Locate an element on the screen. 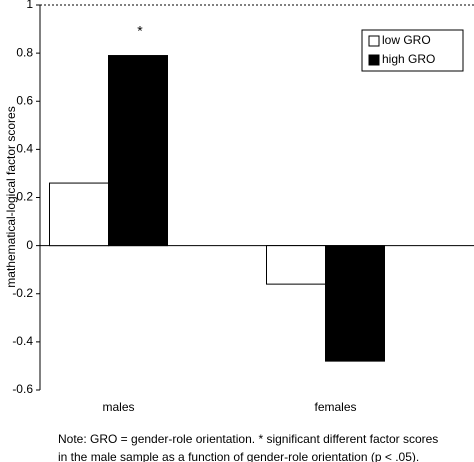 Image resolution: width=474 pixels, height=462 pixels. x-tick-label: males is located at coordinates (118, 407).